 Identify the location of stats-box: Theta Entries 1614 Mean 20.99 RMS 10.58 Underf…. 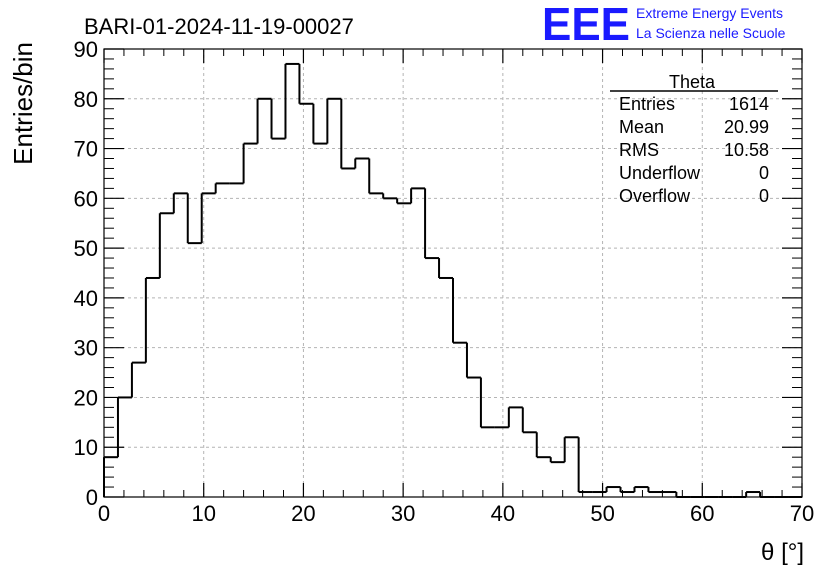
(694, 139).